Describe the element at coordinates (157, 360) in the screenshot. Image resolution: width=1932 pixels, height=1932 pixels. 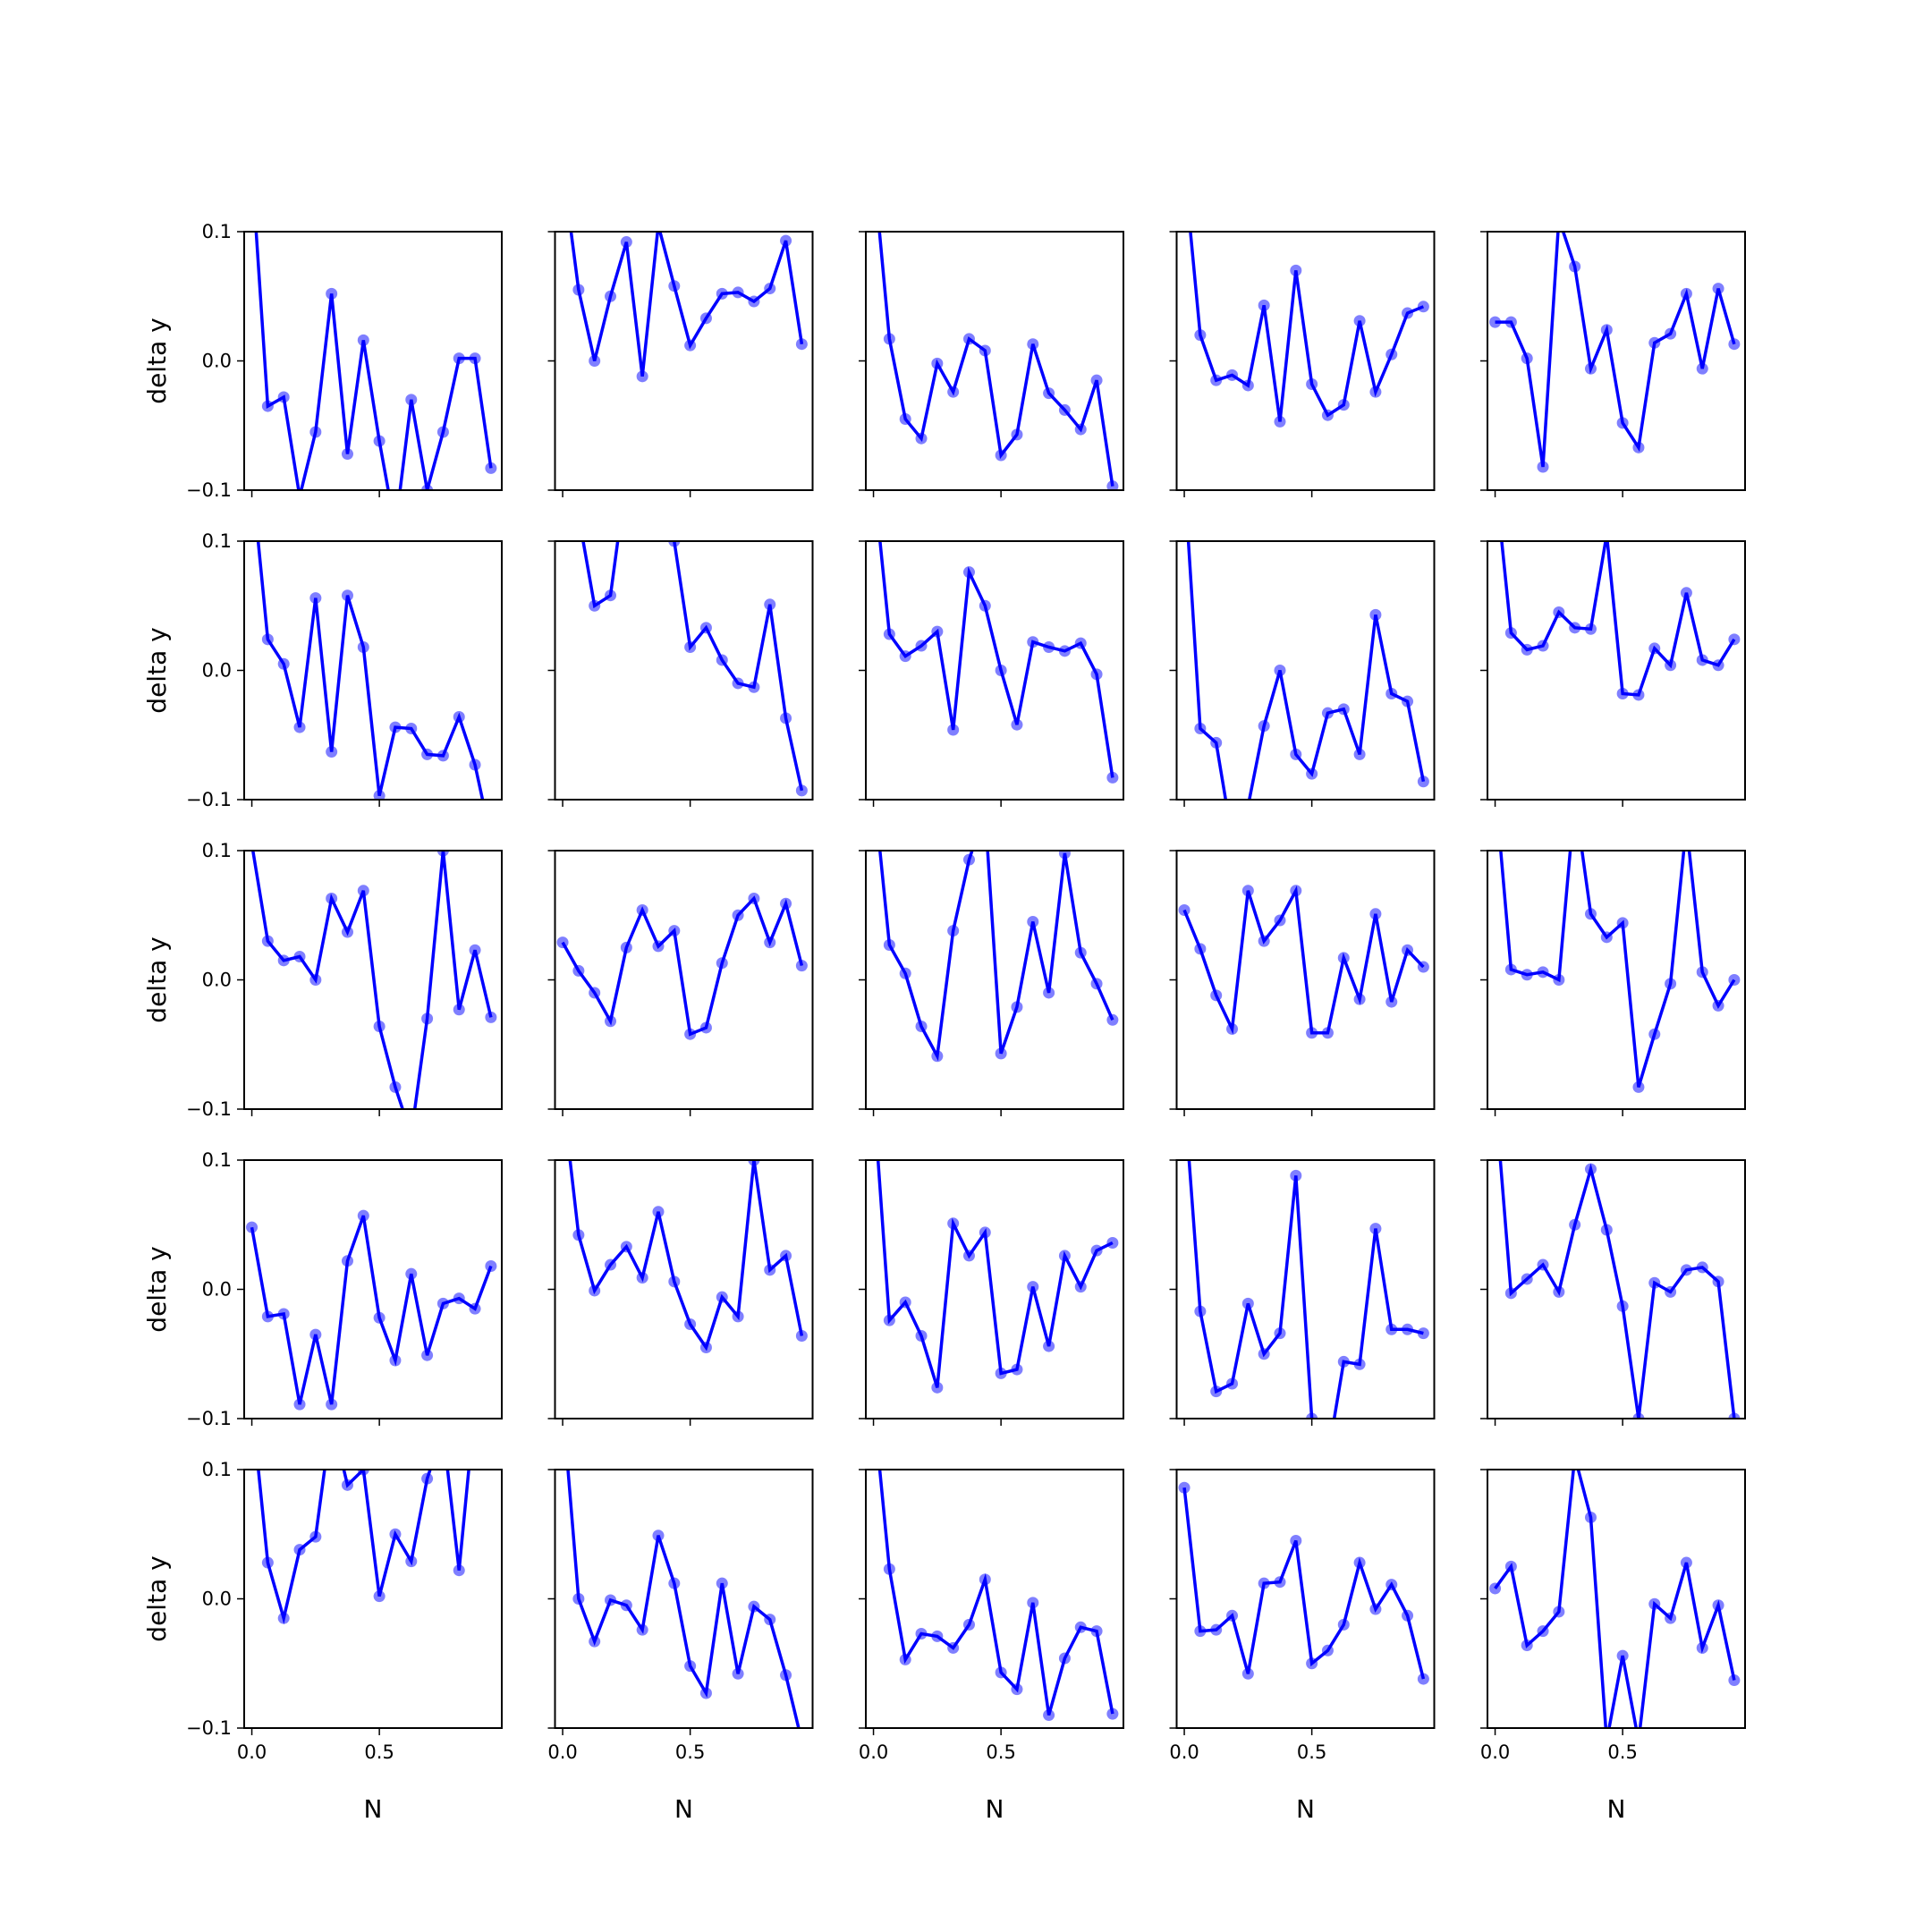
I see `y-axis-label: delta y` at that location.